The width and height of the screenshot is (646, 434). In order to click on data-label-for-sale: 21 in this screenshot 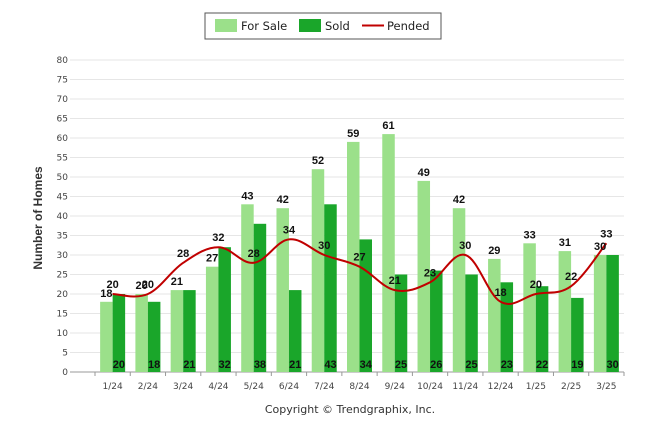, I will do `click(177, 282)`.